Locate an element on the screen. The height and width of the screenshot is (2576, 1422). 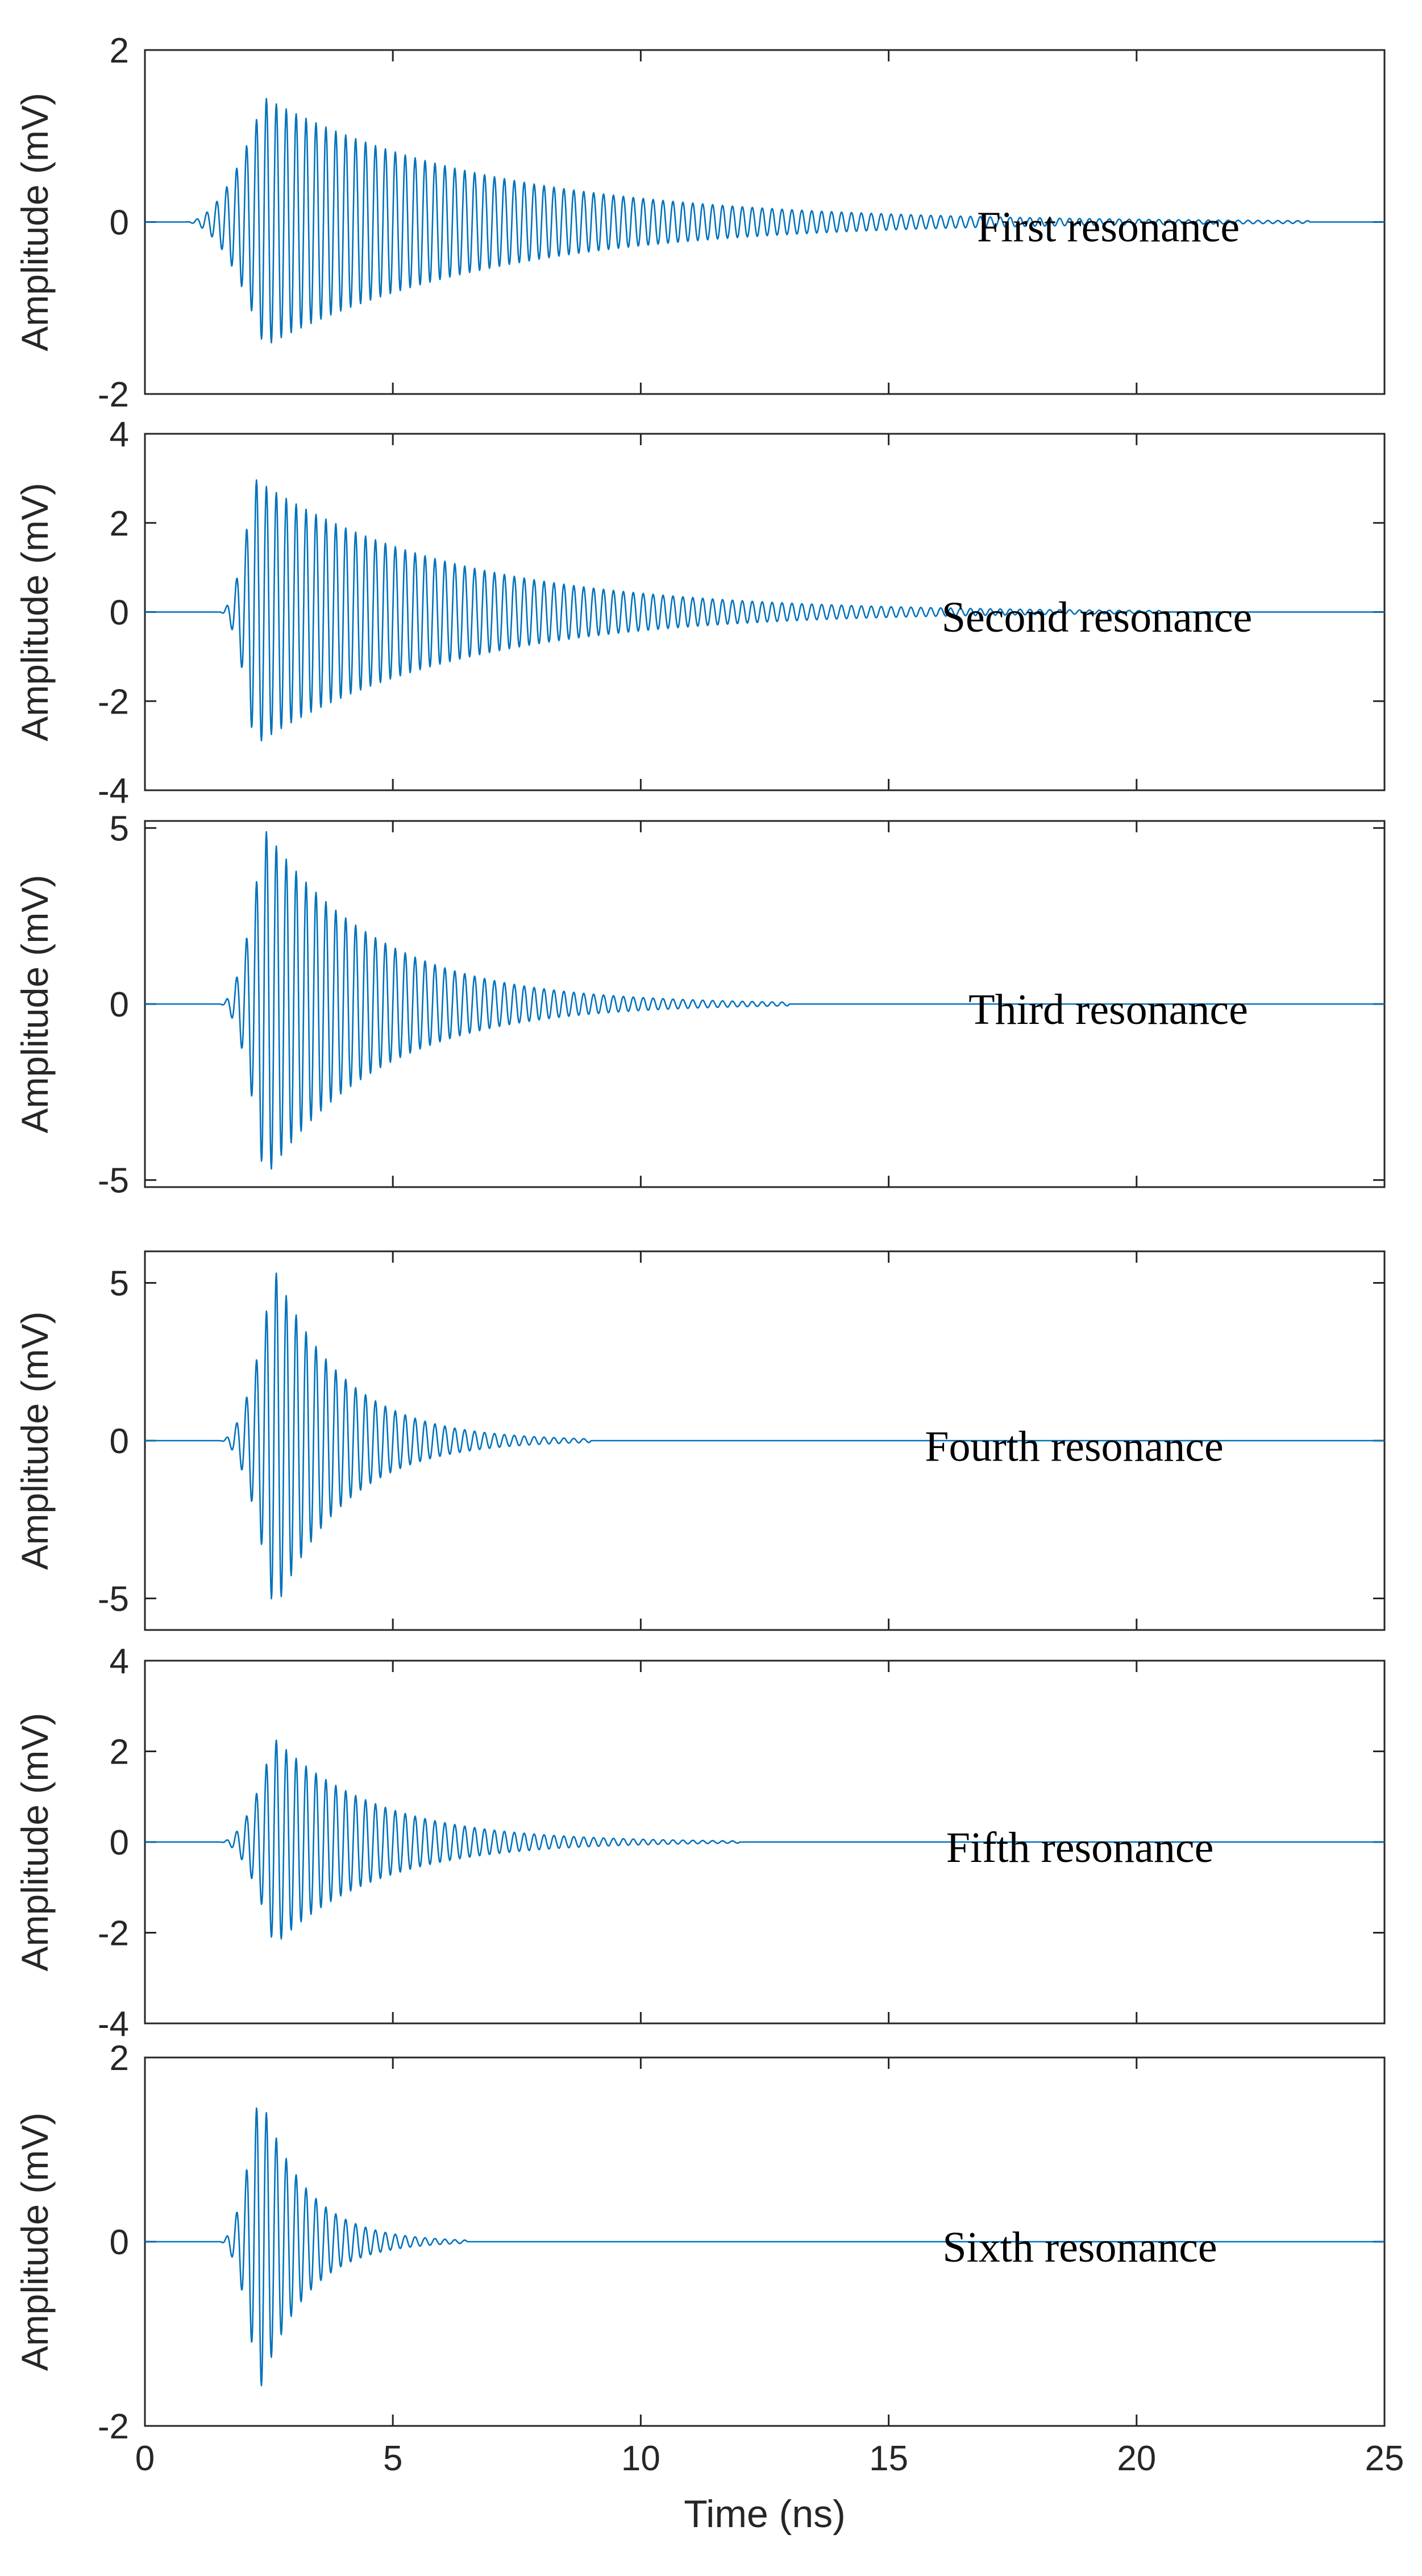
x-tick-label: 15 is located at coordinates (889, 2459).